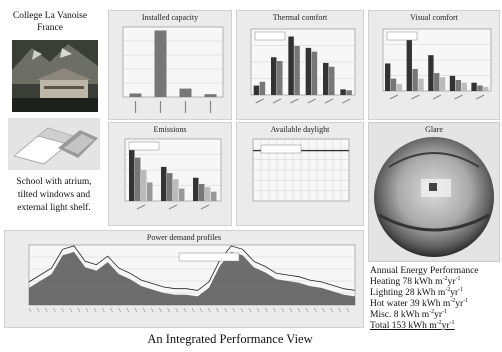  Describe the element at coordinates (54, 182) in the screenshot. I see `caption-line: School with atrium,` at that location.